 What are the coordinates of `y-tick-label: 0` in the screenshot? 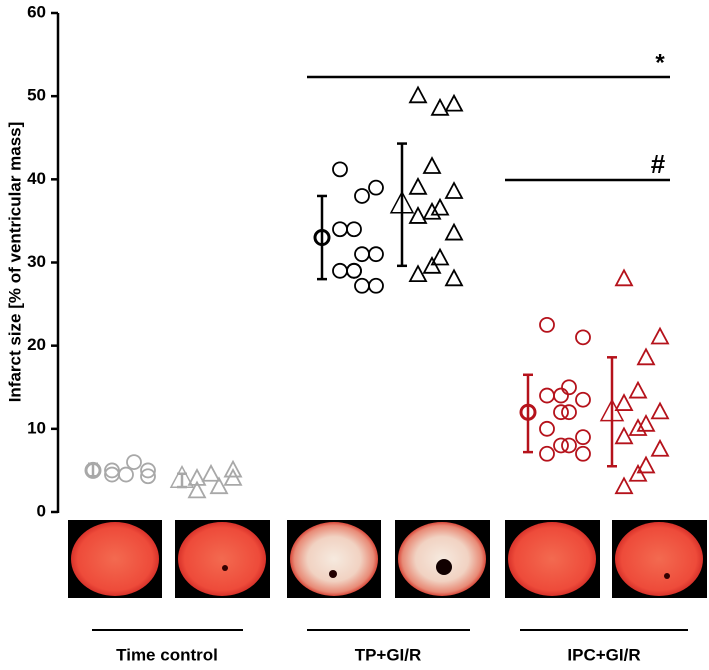 It's located at (41, 510).